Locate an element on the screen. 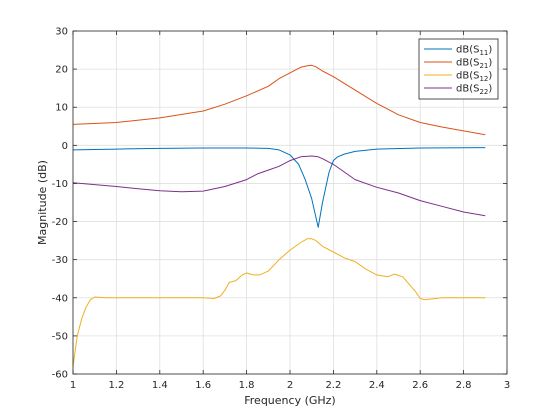 This screenshot has height=420, width=560. y-tick-label: -30 is located at coordinates (60, 260).